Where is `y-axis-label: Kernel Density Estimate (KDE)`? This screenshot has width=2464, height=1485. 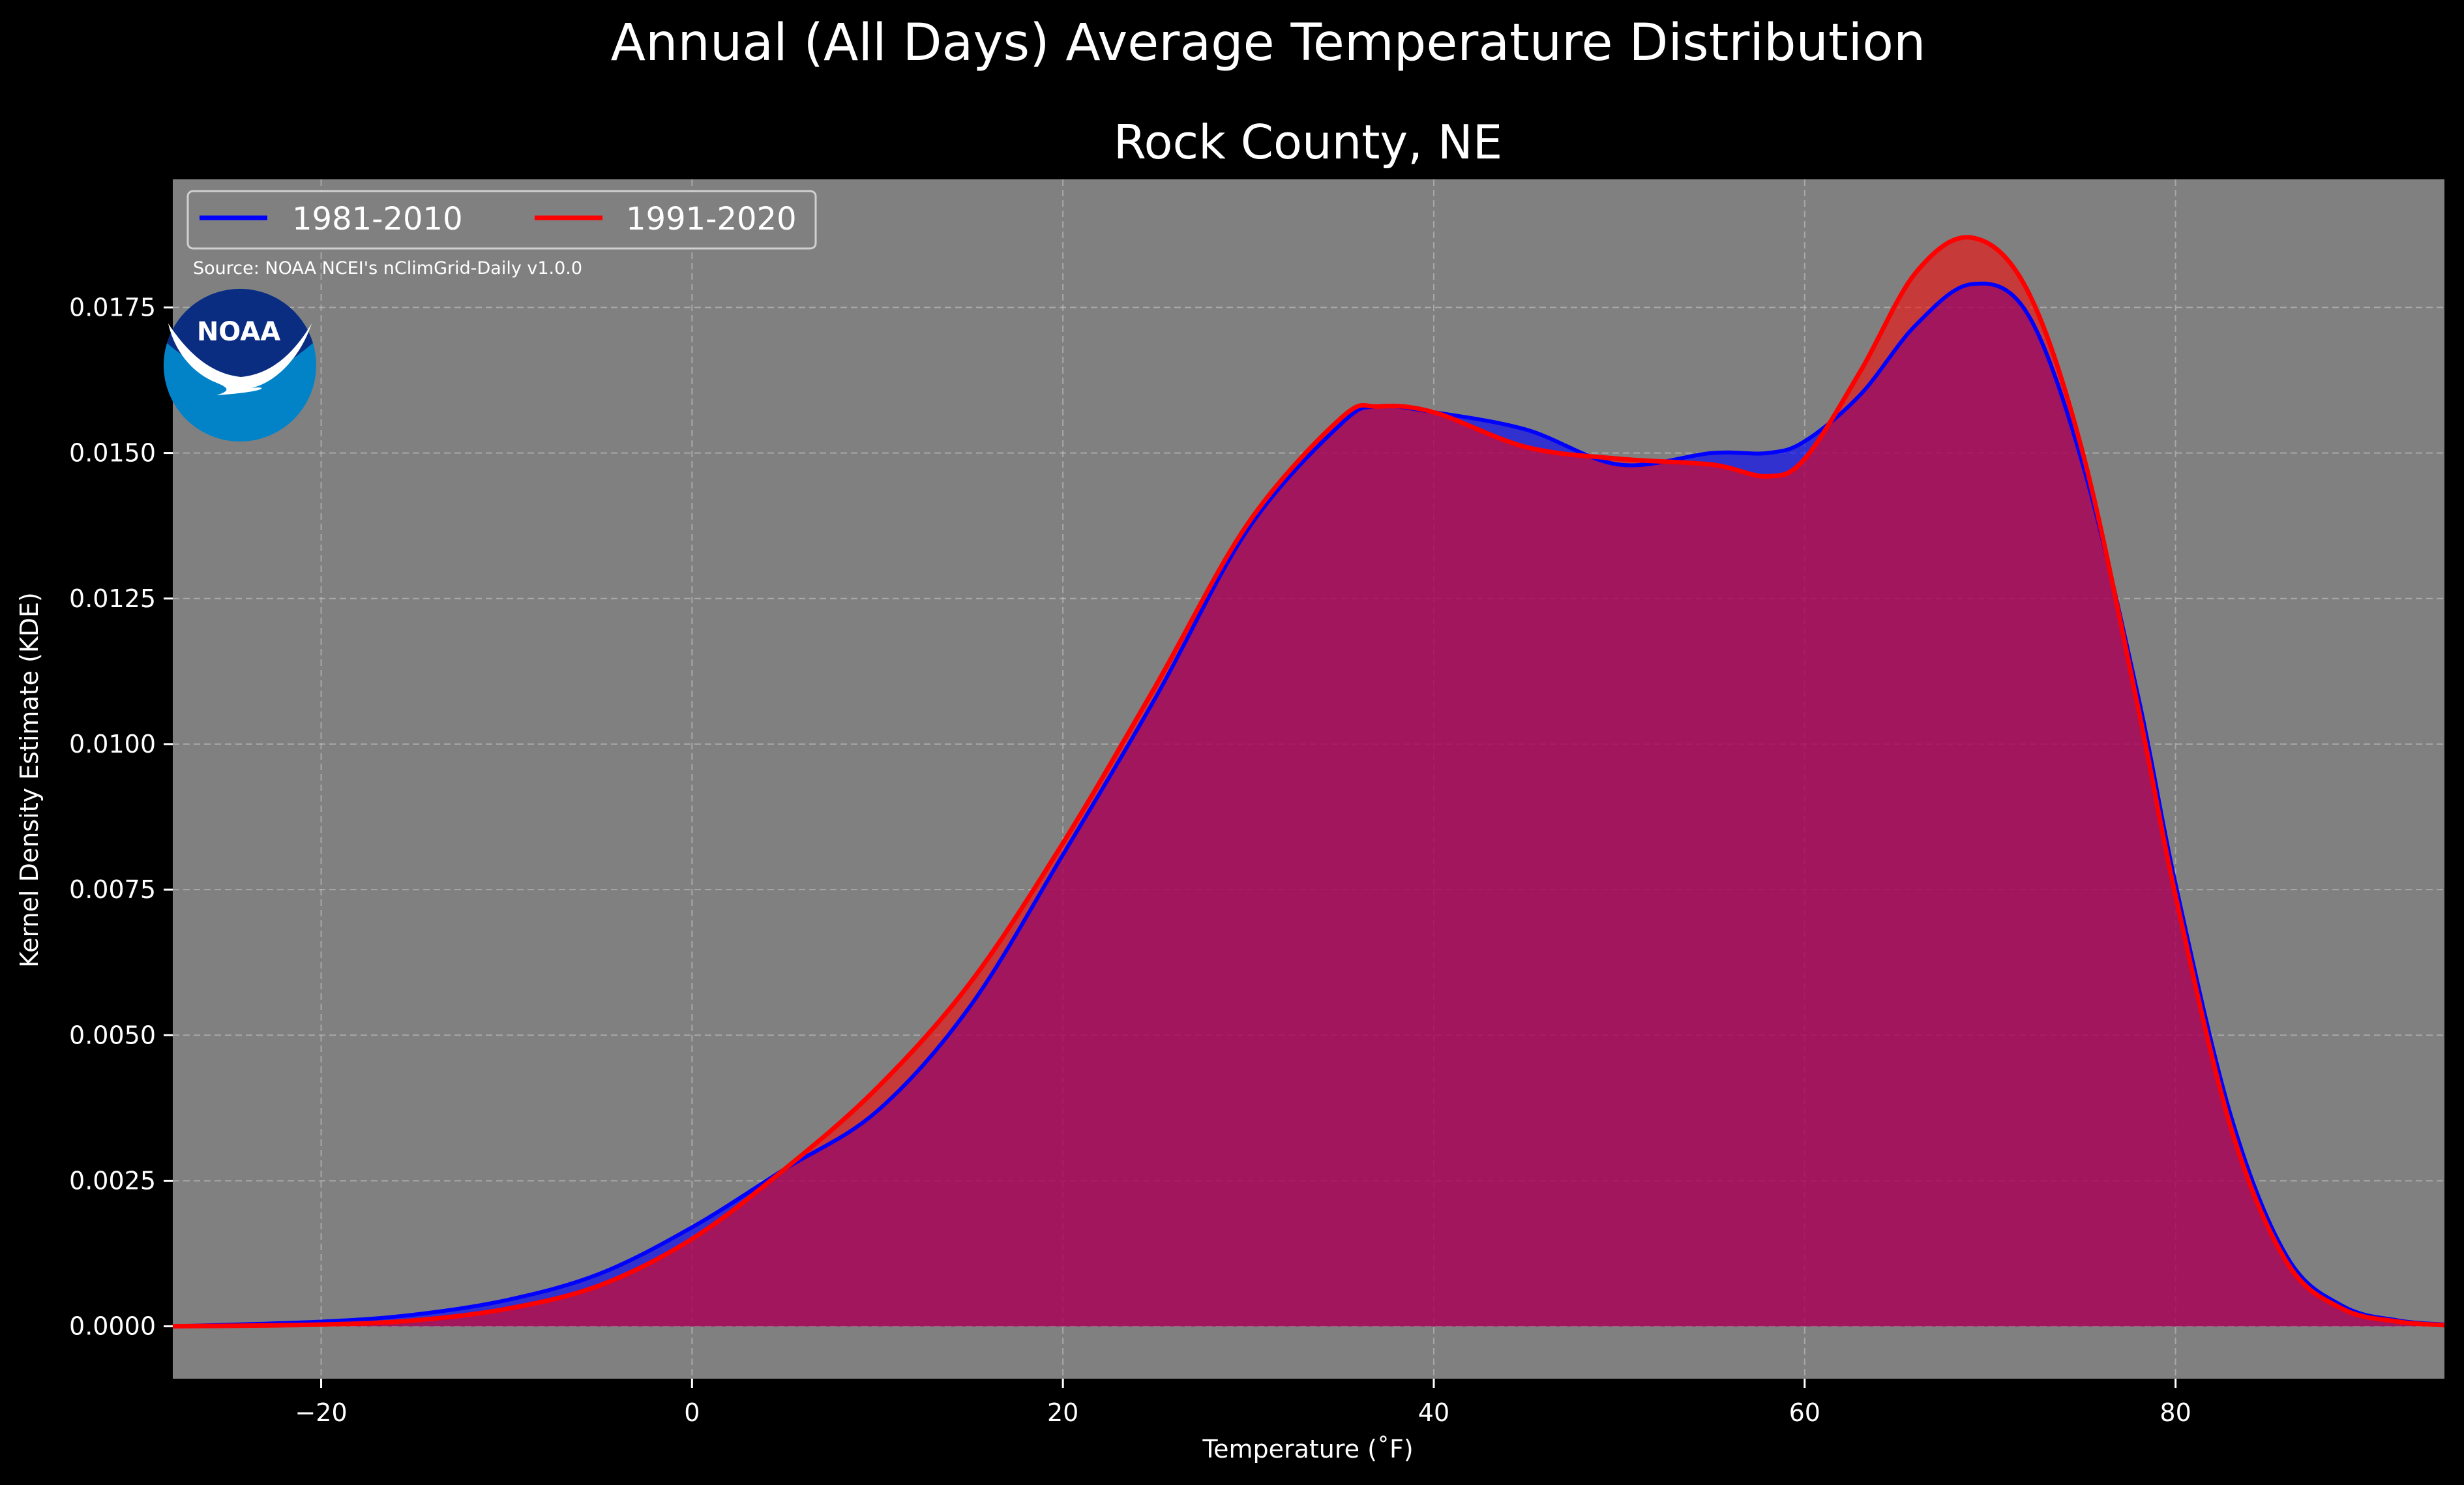 y-axis-label: Kernel Density Estimate (KDE) is located at coordinates (29, 780).